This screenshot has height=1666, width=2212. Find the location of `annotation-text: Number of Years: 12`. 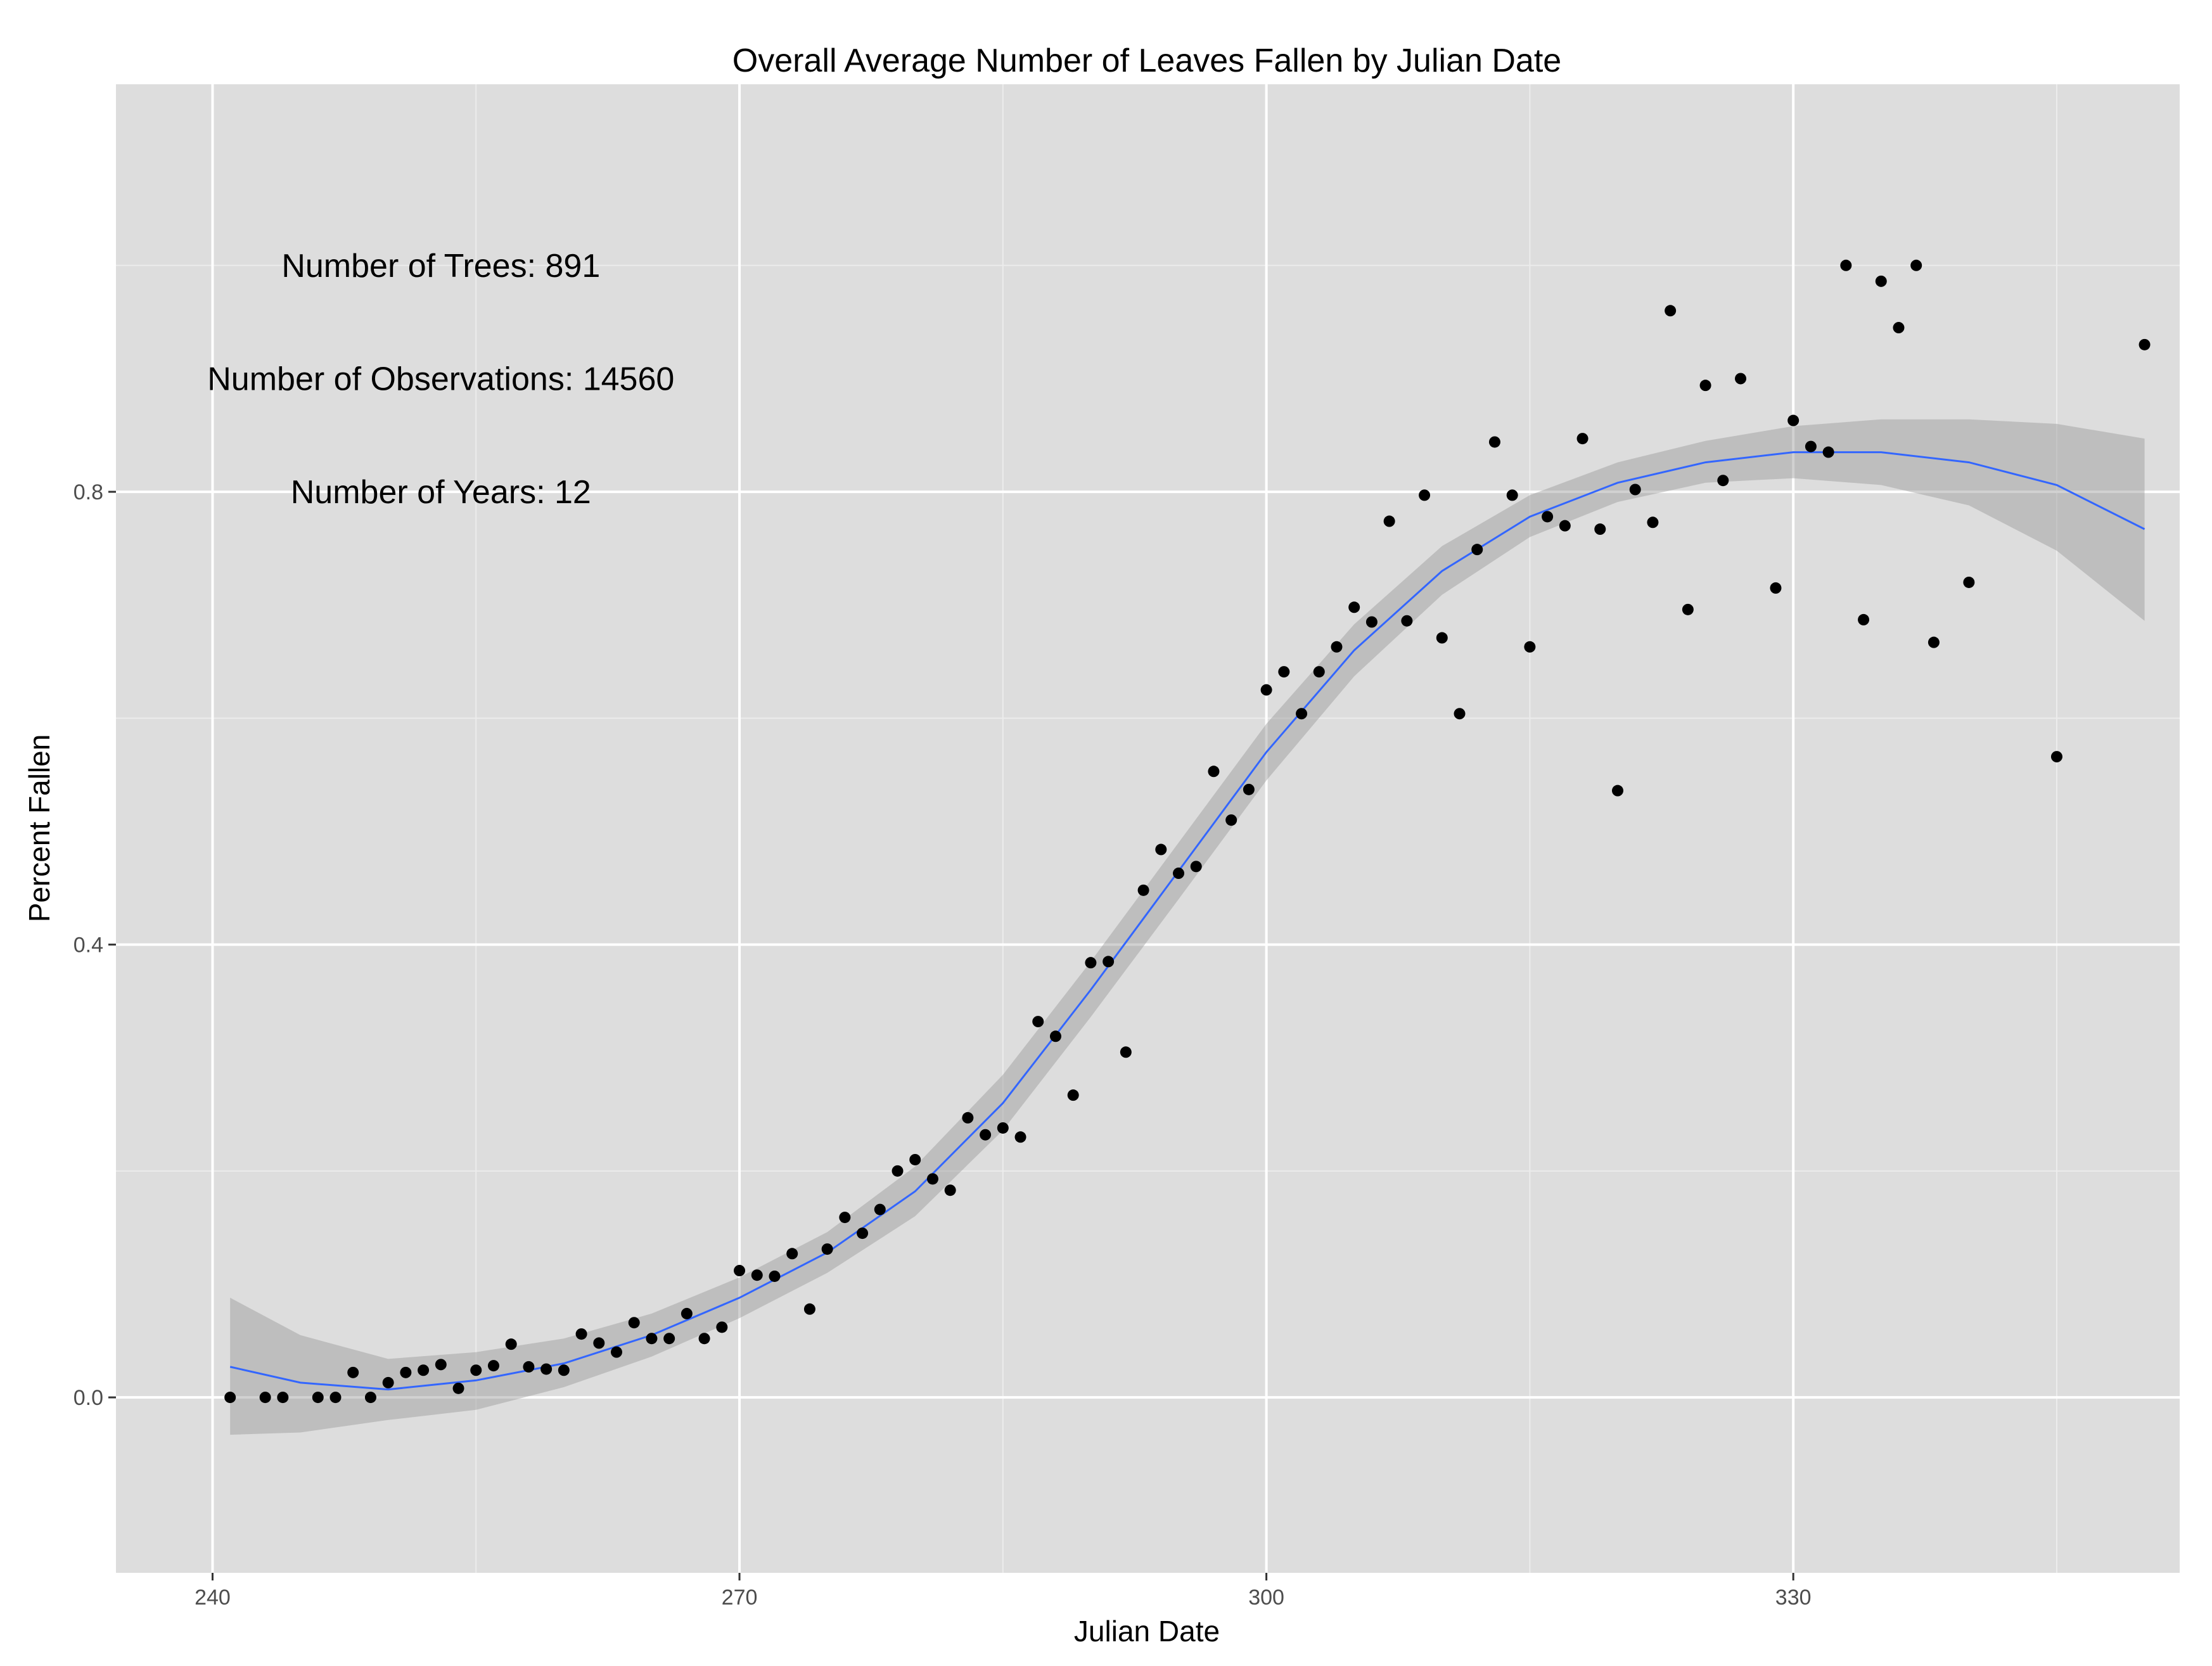

annotation-text: Number of Years: 12 is located at coordinates (441, 492).